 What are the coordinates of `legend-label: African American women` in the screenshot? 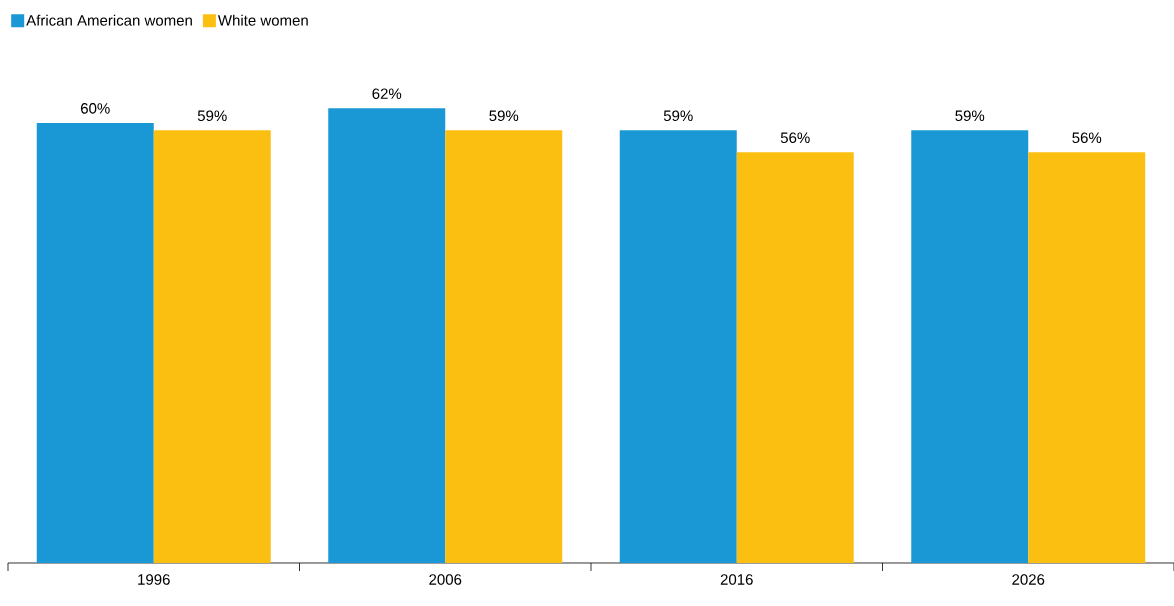 It's located at (109, 20).